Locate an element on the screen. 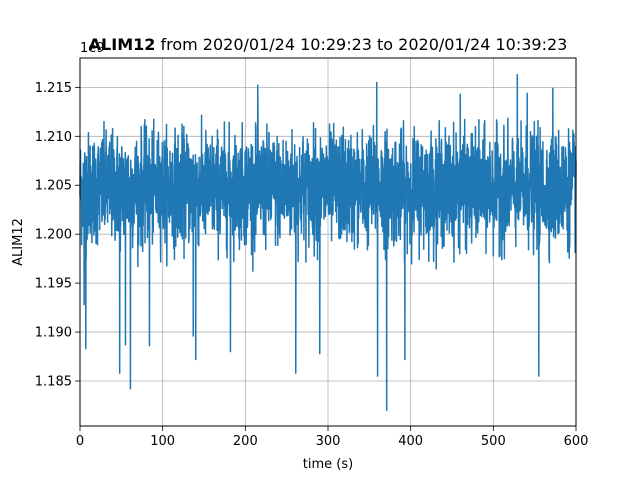 The width and height of the screenshot is (640, 480). y-tick-label: 1.215 is located at coordinates (53, 88).